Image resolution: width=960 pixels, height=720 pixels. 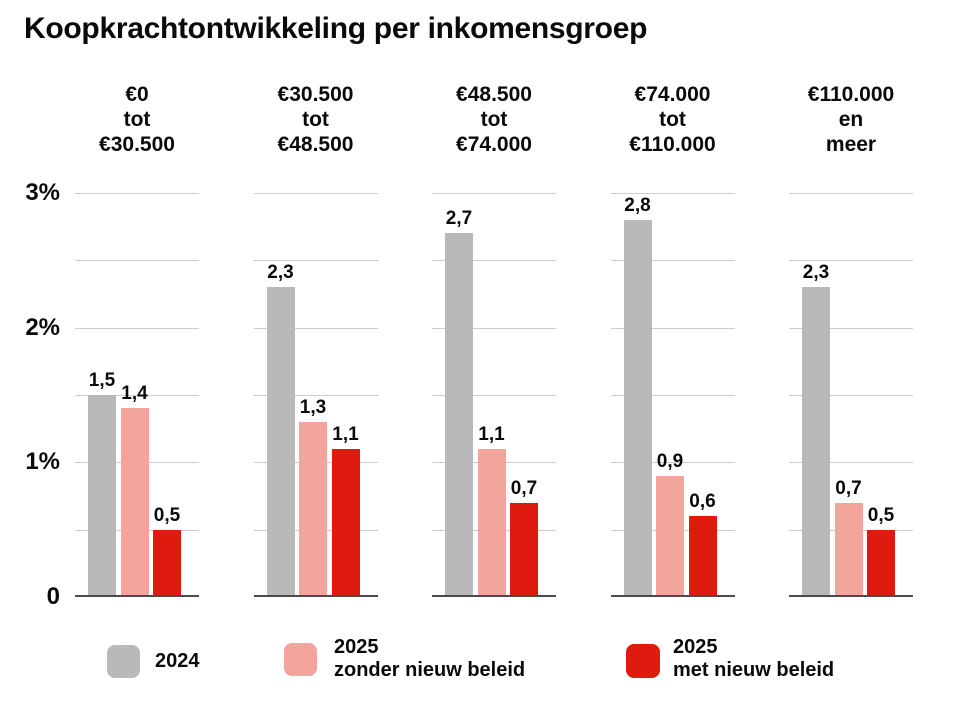 I want to click on group-header: €0 tot €30.500, so click(x=137, y=119).